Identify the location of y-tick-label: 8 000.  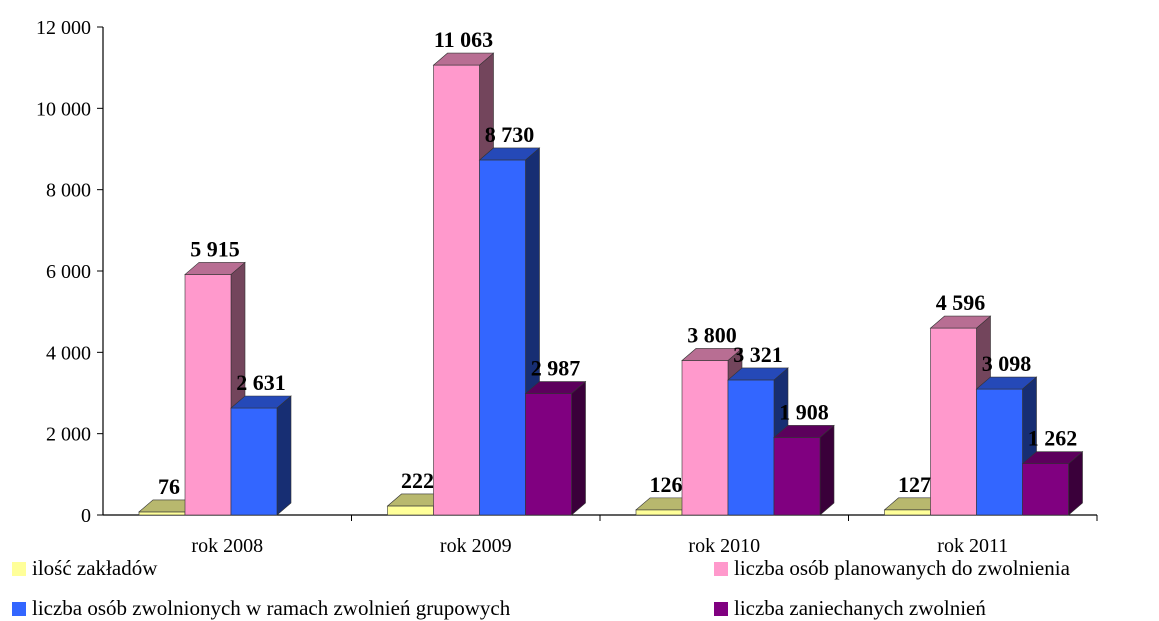
(68, 191).